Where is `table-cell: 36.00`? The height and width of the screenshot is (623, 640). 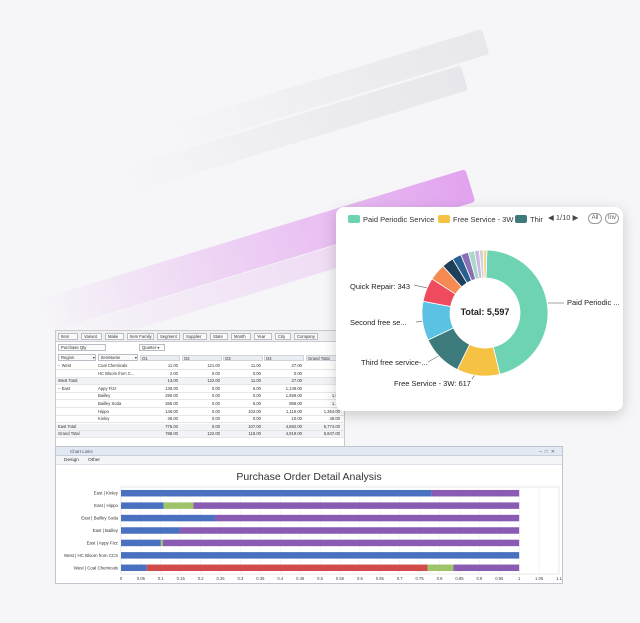
table-cell: 36.00 is located at coordinates (172, 419).